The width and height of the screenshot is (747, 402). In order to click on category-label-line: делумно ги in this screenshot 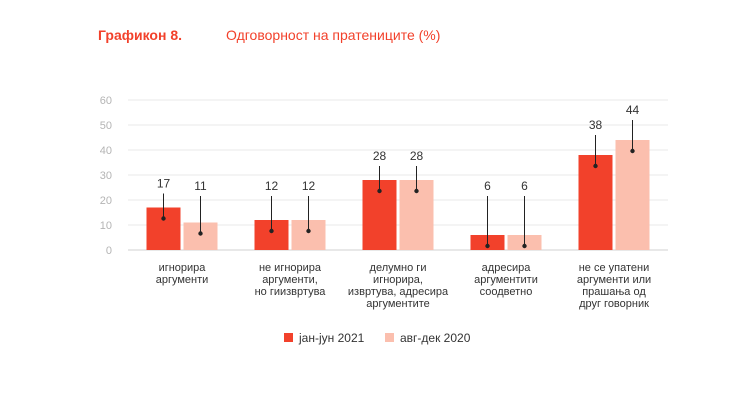, I will do `click(398, 268)`.